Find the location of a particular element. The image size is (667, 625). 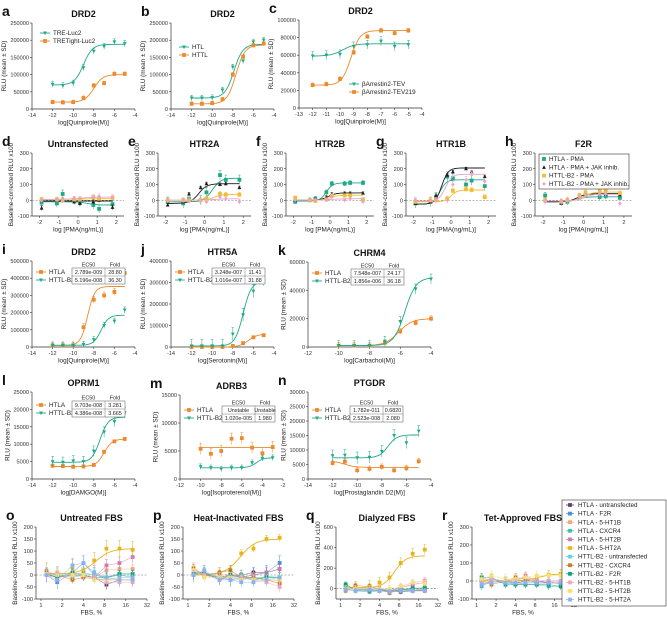

y-tick-label: 50000 is located at coordinates (160, 93).